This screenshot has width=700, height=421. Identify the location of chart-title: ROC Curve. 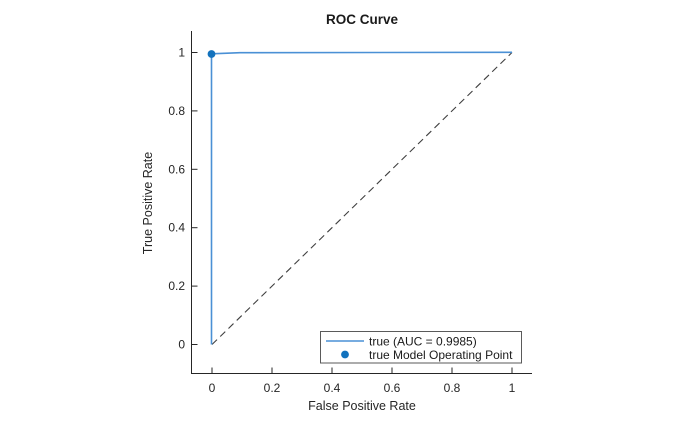
(362, 19).